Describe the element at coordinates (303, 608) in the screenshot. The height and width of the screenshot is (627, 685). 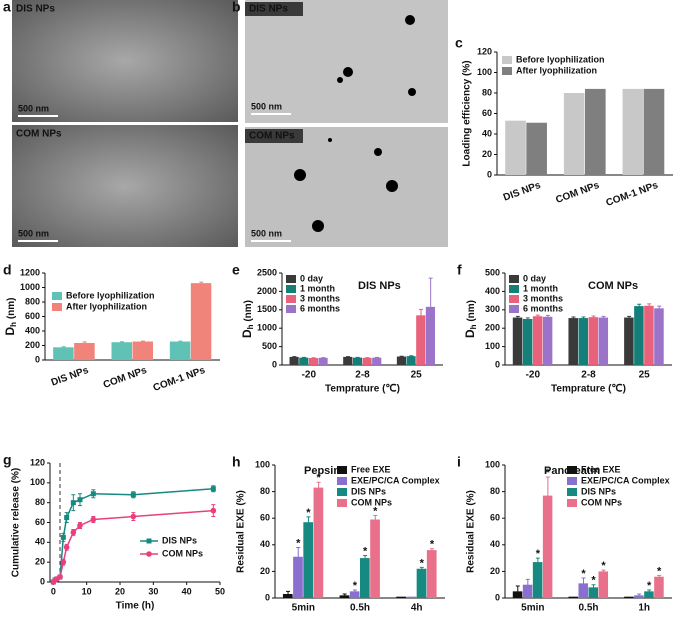
I see `x-tick-label: 5min` at that location.